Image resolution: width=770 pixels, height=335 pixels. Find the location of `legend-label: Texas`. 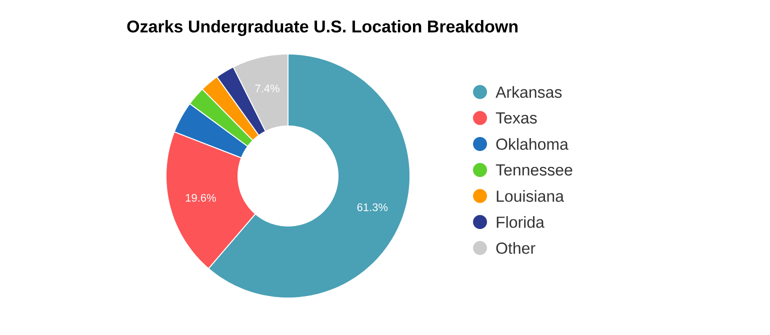

legend-label: Texas is located at coordinates (516, 118).